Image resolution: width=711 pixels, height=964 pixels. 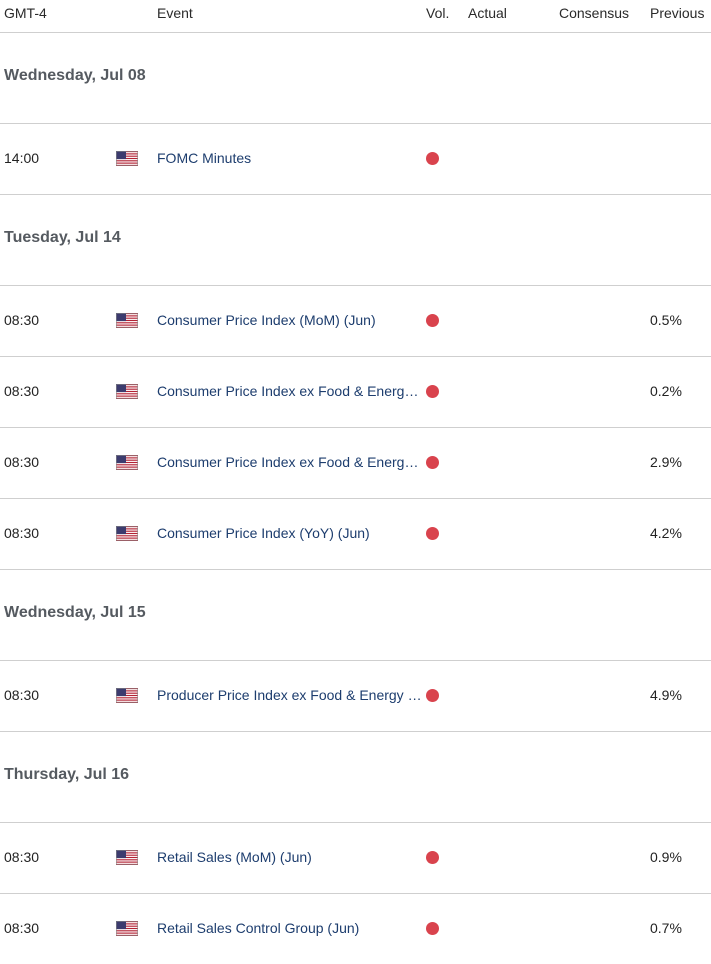 What do you see at coordinates (666, 391) in the screenshot?
I see `previous-value: 0.2%` at bounding box center [666, 391].